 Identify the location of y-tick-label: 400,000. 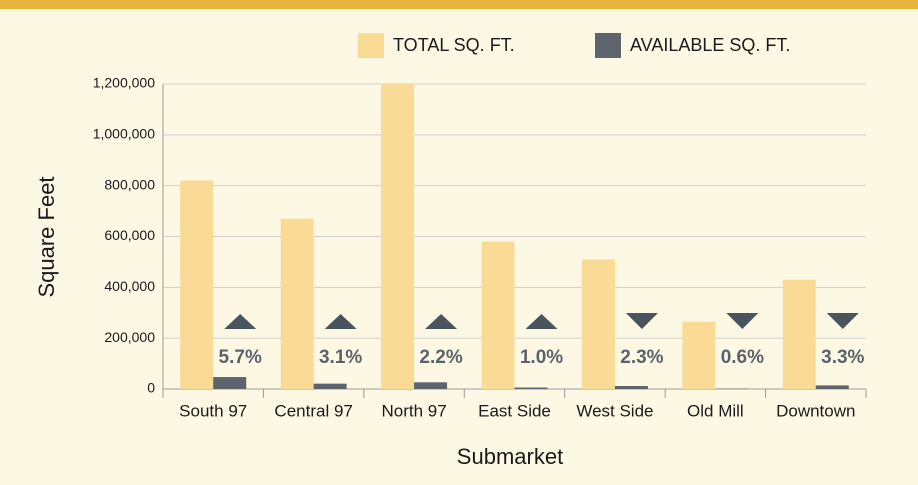
(129, 286).